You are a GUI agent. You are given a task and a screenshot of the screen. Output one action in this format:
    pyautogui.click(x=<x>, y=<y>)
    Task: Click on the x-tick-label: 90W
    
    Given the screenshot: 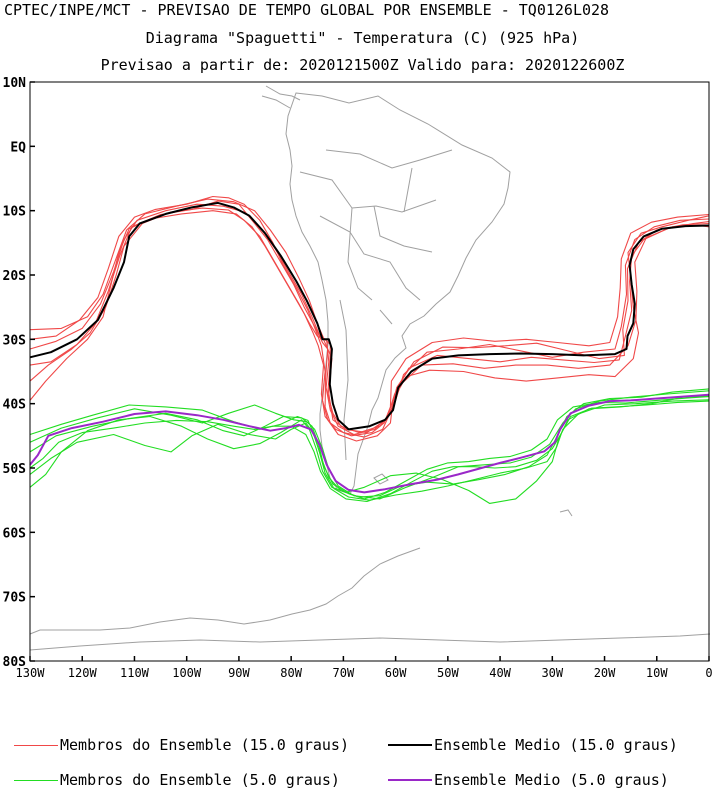 What is the action you would take?
    pyautogui.click(x=239, y=673)
    